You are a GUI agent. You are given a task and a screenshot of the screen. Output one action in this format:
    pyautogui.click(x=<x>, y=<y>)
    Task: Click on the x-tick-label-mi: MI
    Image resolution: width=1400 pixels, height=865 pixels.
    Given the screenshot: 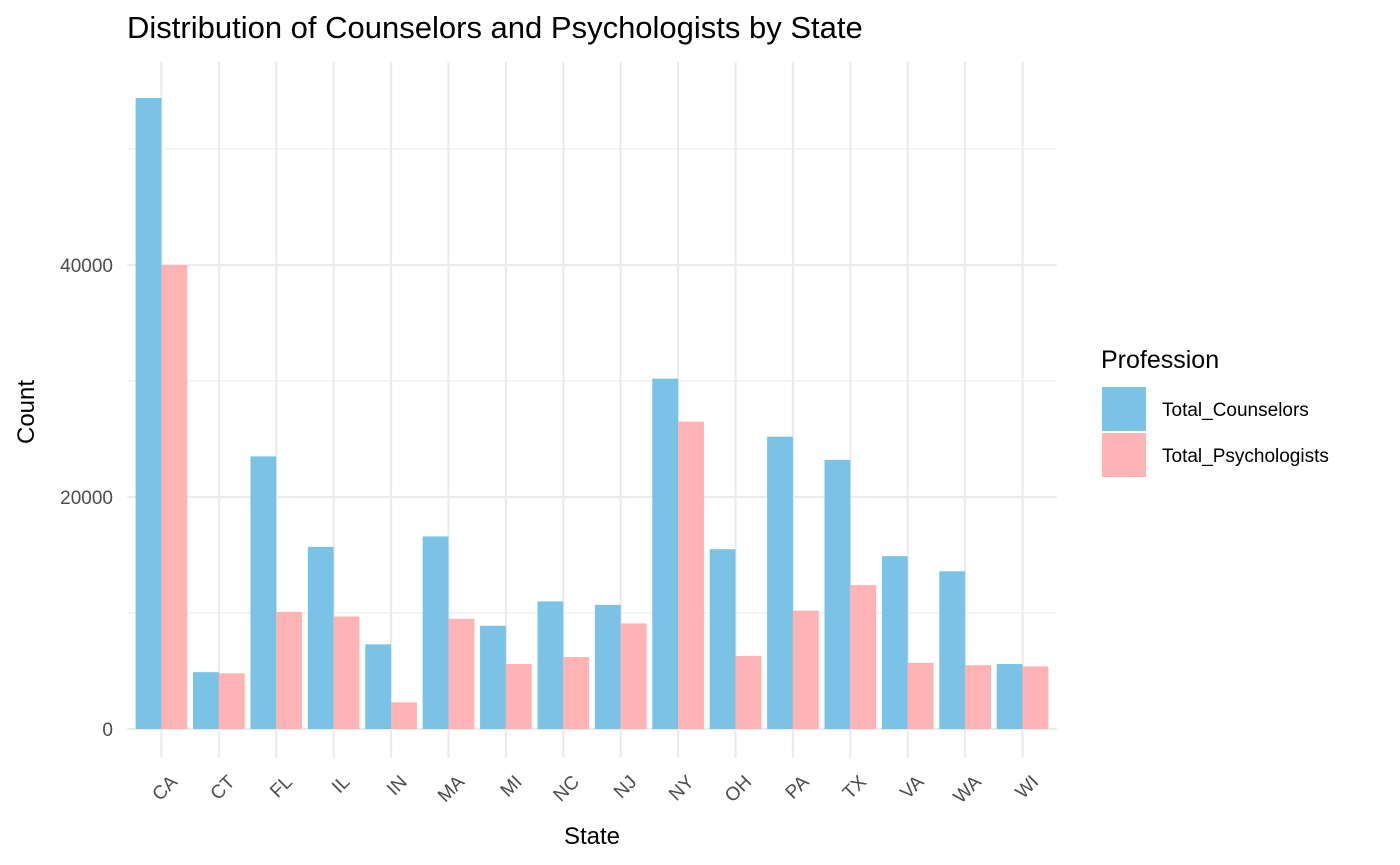 What is the action you would take?
    pyautogui.click(x=512, y=787)
    